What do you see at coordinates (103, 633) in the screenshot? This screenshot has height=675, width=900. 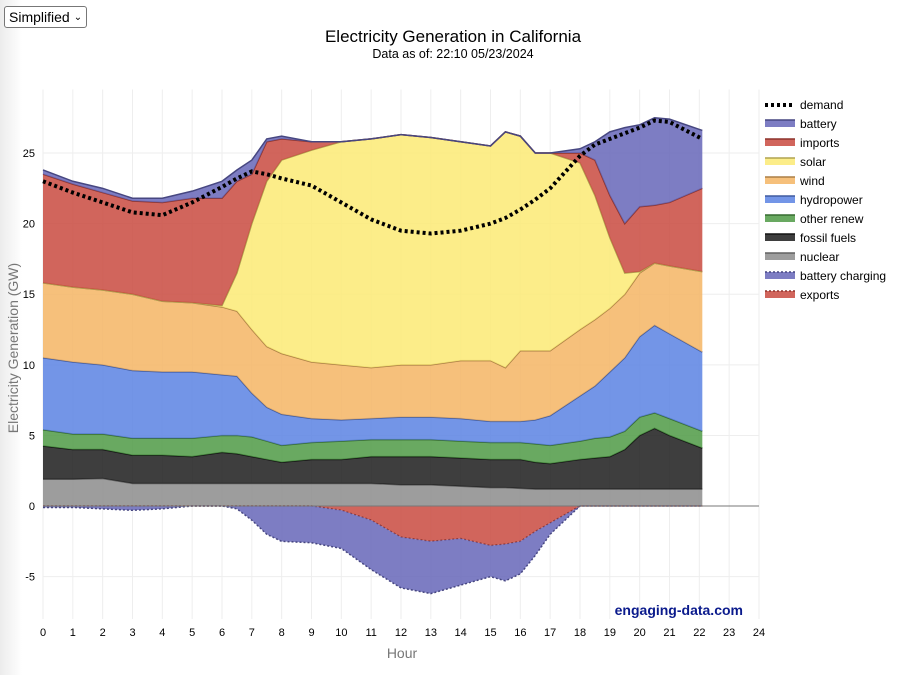 I see `x-tick-label: 2` at bounding box center [103, 633].